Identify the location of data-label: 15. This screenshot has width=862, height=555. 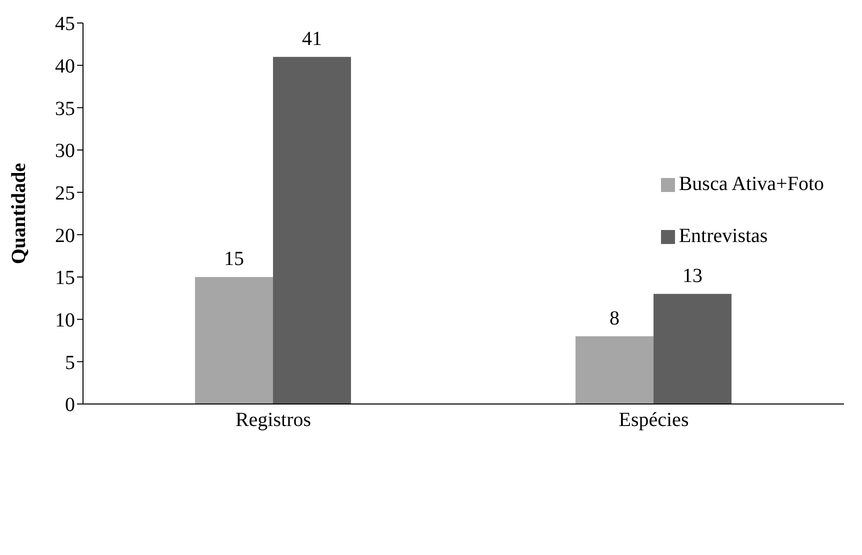
(234, 259).